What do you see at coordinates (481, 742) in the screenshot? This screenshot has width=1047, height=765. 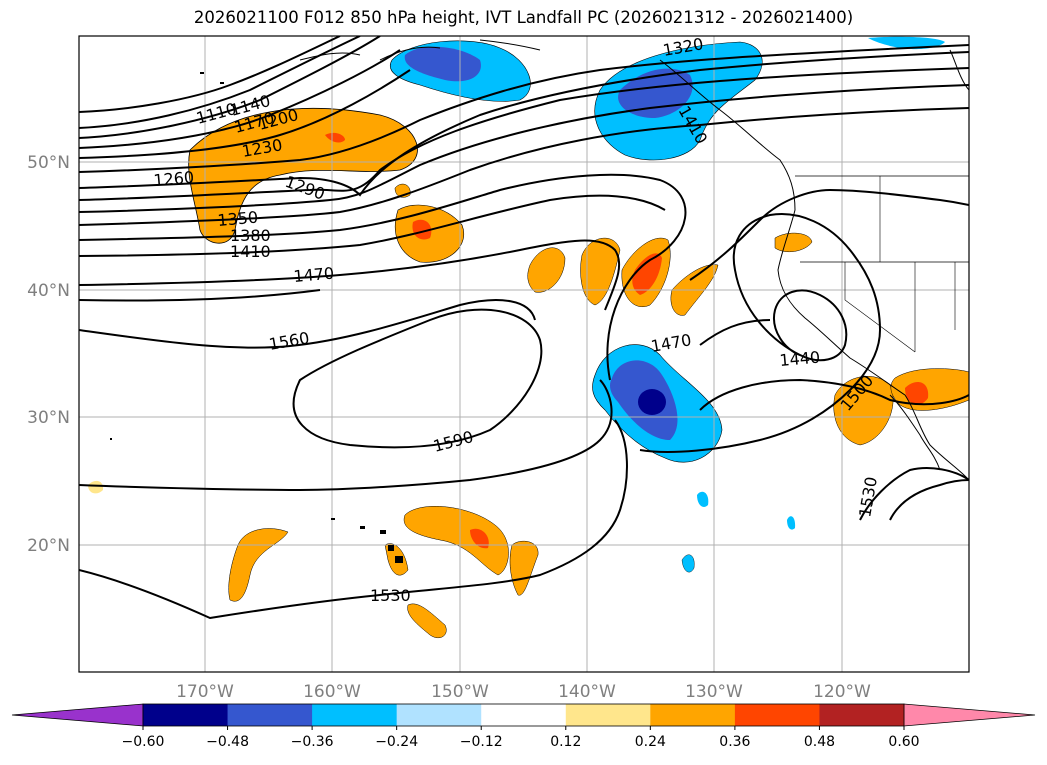 I see `colorbar-tick-label: −0.12` at bounding box center [481, 742].